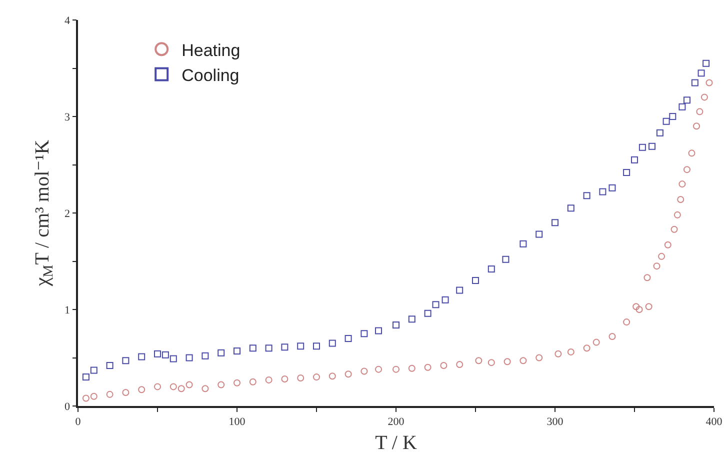  I want to click on y-tick-label: 3, so click(67, 117).